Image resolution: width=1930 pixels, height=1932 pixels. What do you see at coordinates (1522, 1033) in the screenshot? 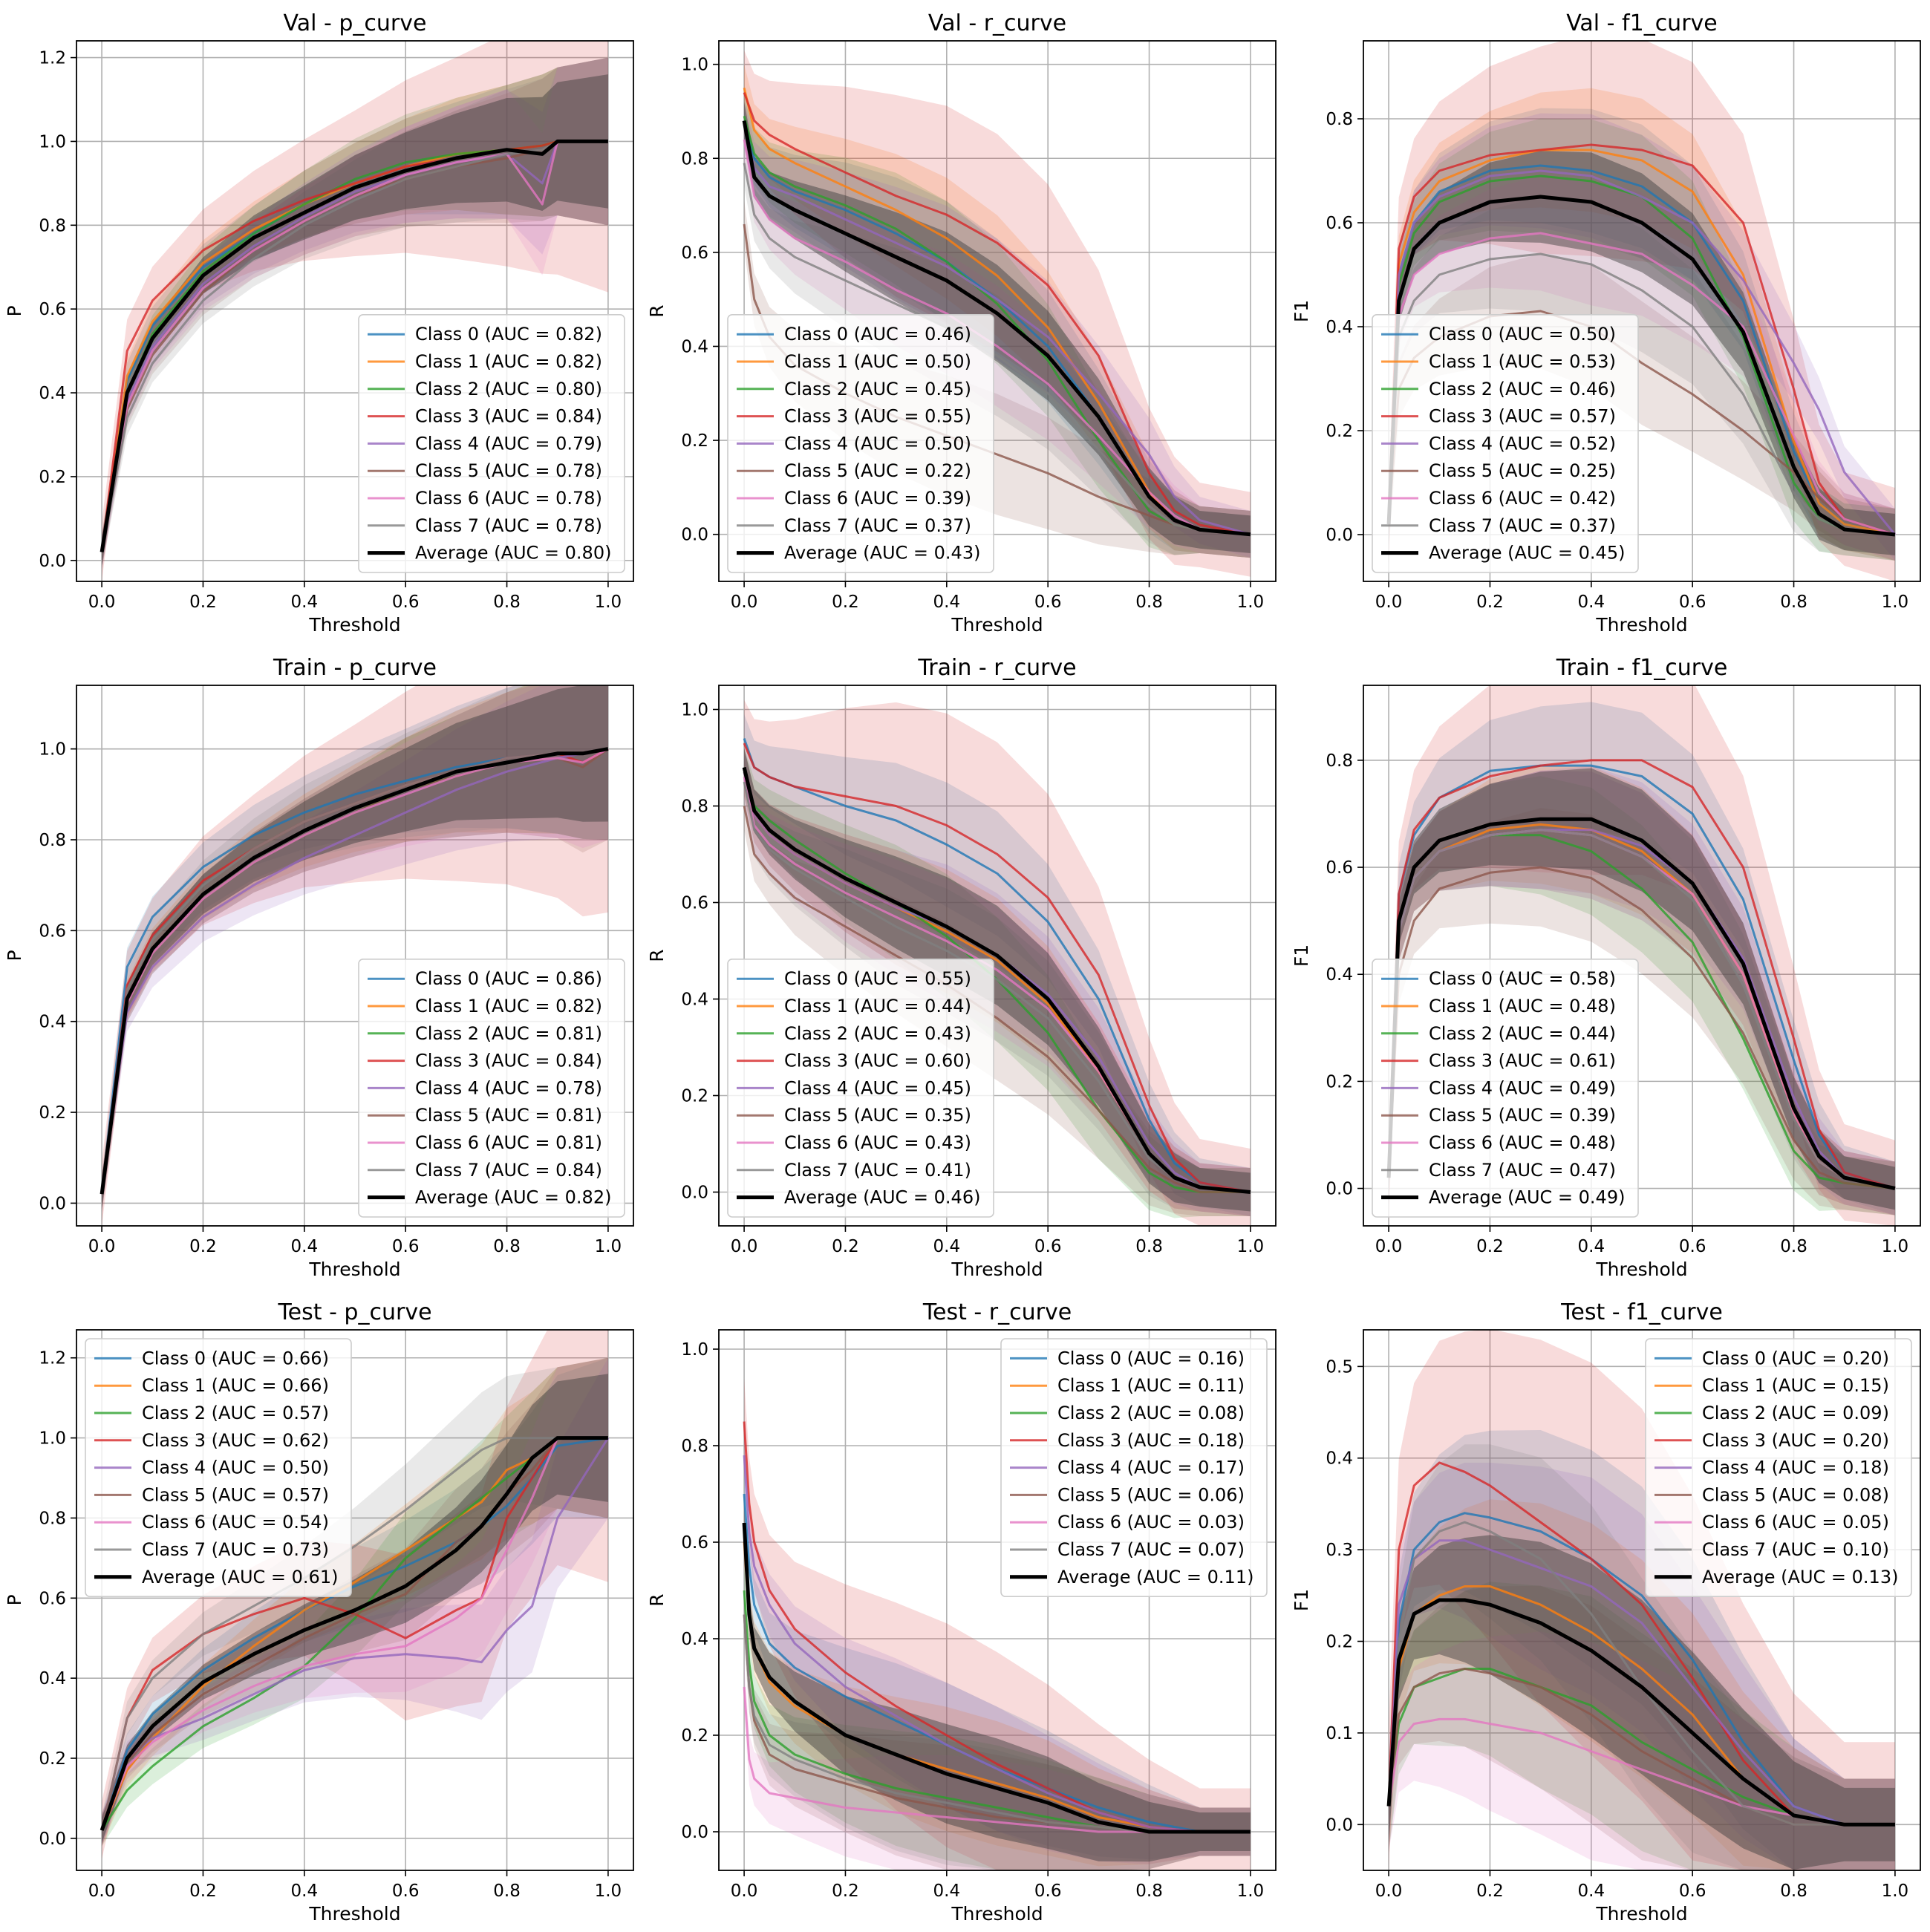
I see `chart-6-legend-label-class-2: Class 2 (AUC = 0.44)` at bounding box center [1522, 1033].